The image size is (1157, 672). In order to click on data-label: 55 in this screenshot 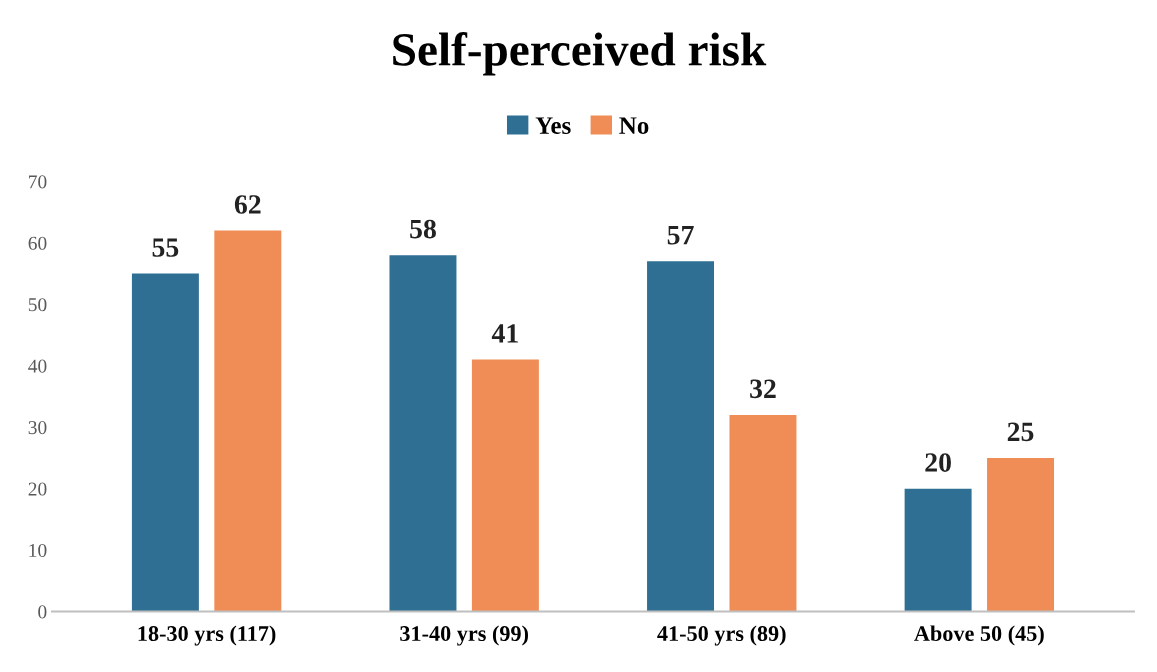, I will do `click(165, 247)`.